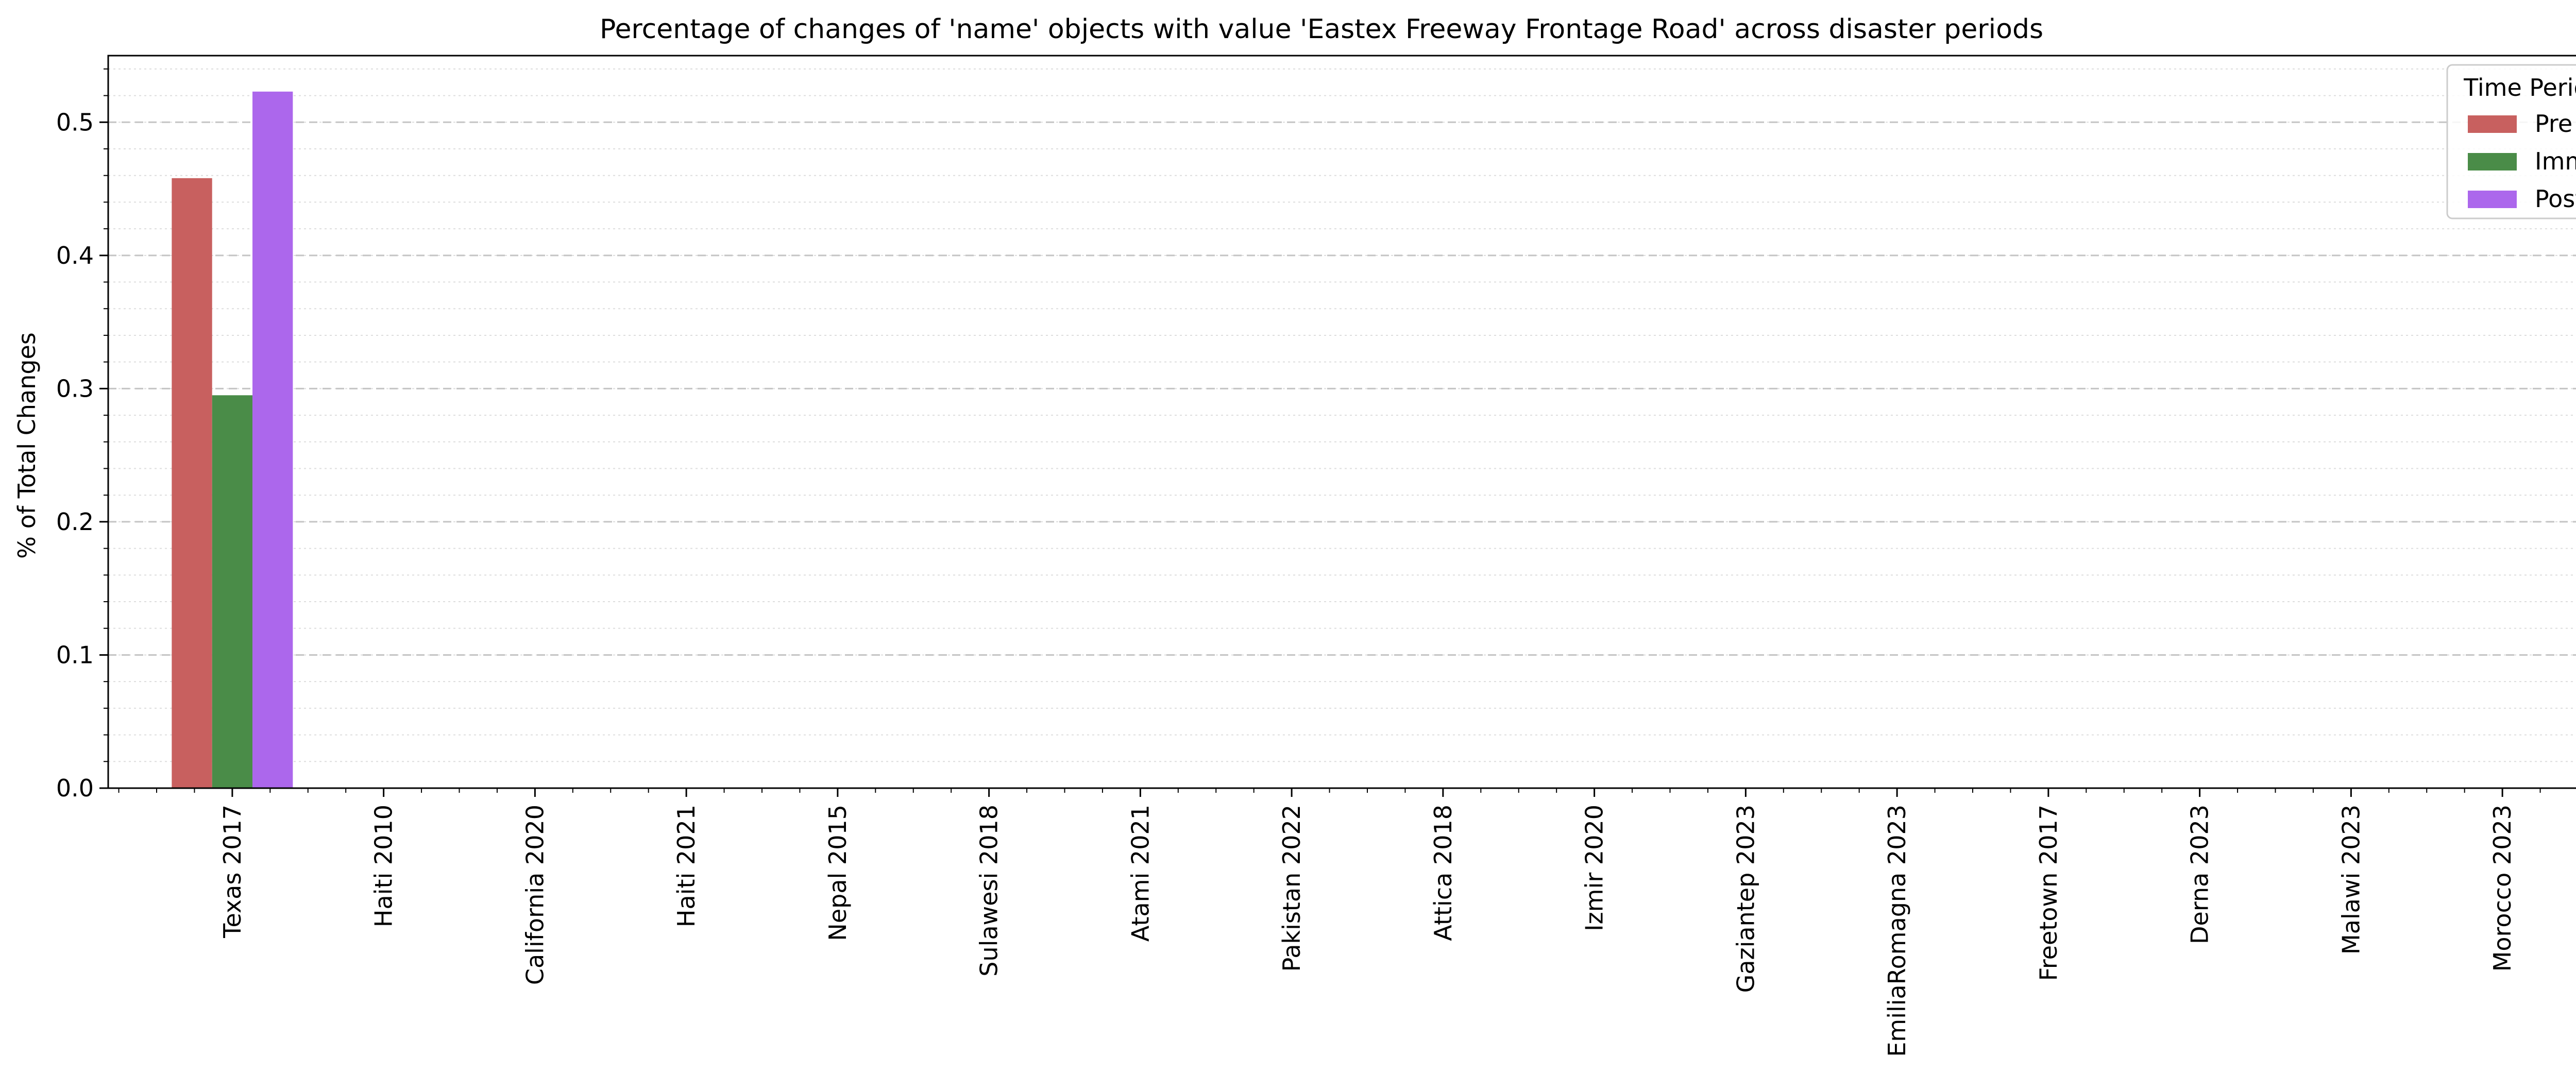 The height and width of the screenshot is (1090, 2576). Describe the element at coordinates (75, 122) in the screenshot. I see `y-tick-label: 0.5` at that location.